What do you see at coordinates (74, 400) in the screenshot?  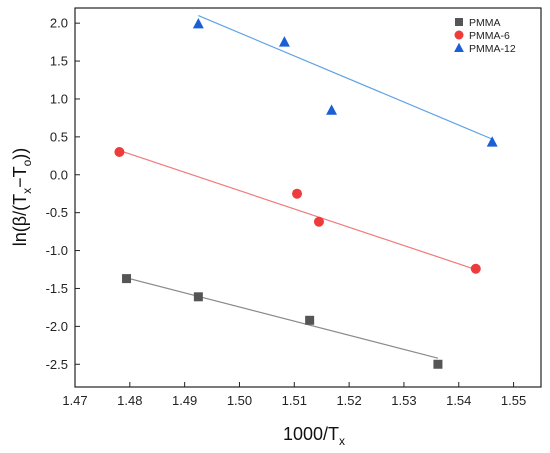 I see `x-tick-label: 1.47` at bounding box center [74, 400].